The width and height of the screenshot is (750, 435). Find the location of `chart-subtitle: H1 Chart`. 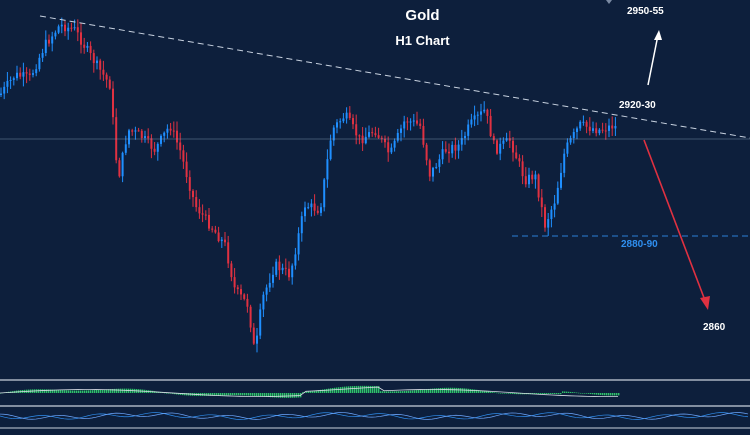

chart-subtitle: H1 Chart is located at coordinates (422, 40).